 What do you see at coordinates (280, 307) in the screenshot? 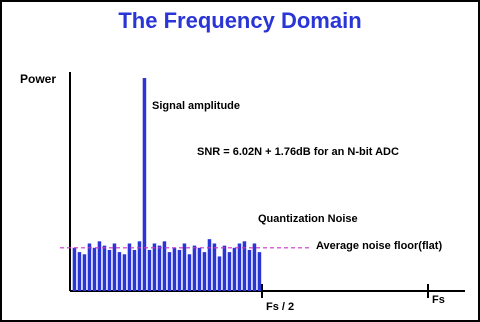
I see `x-marker-label: Fs / 2` at bounding box center [280, 307].